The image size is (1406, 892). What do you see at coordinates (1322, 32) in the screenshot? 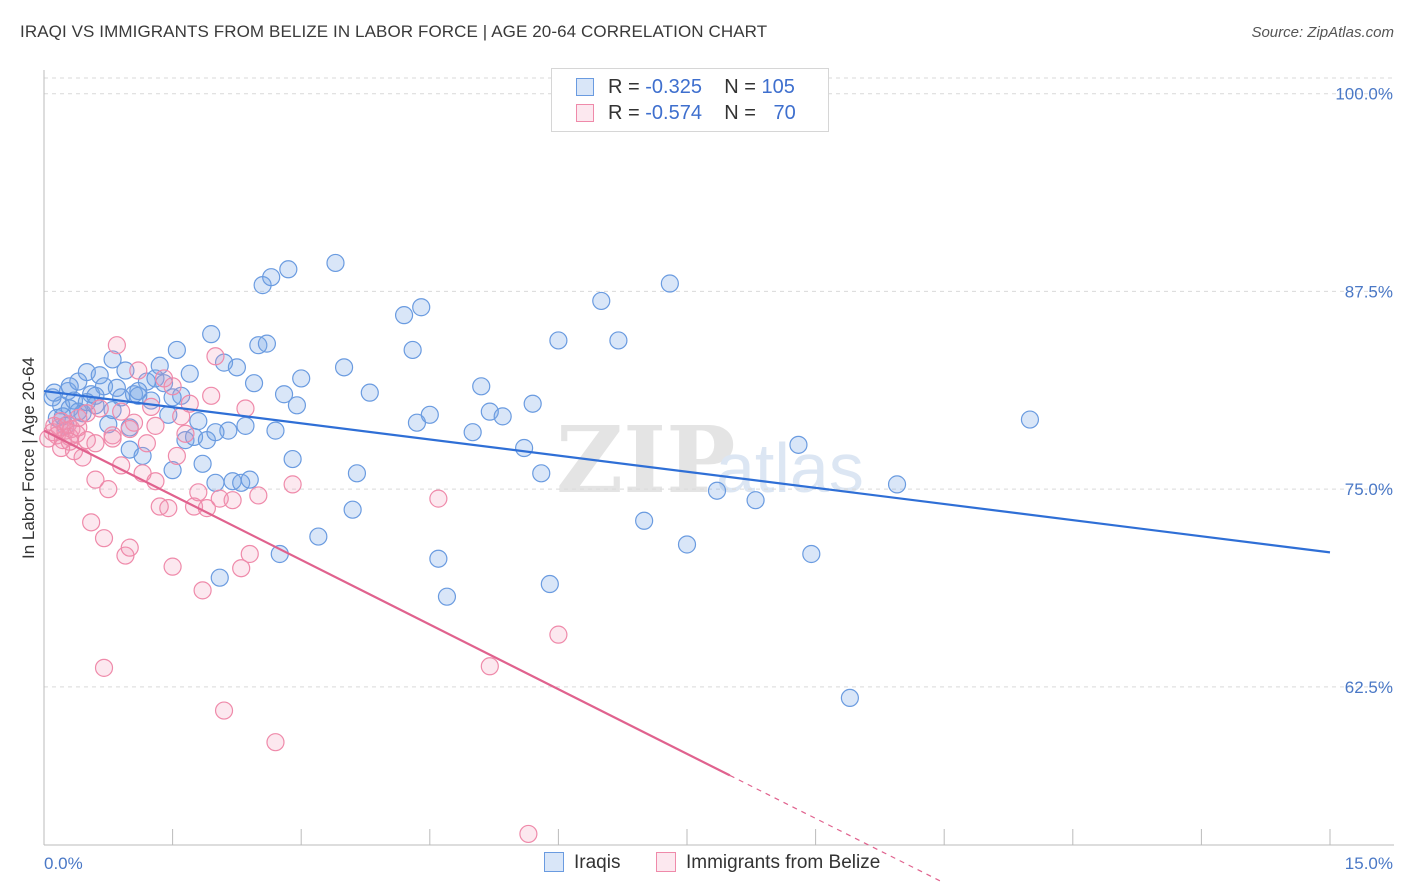
I see `source-label: Source: ZipAtlas.com` at bounding box center [1322, 32].